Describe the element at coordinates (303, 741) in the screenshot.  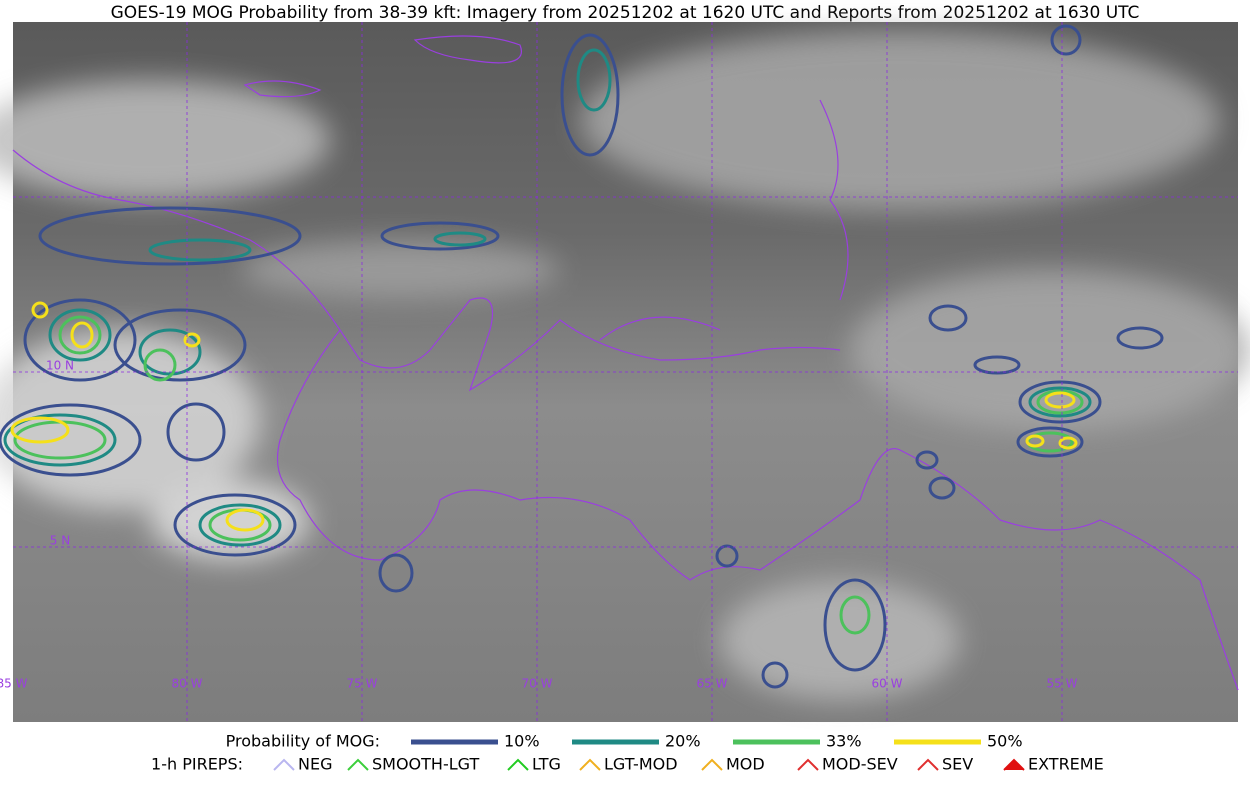
I see `legend-title: Probability of MOG:` at that location.